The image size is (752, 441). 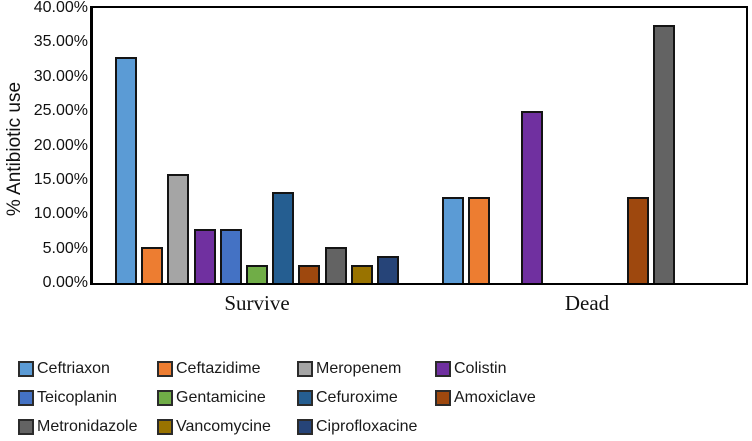 I want to click on legend-label: Amoxiclave, so click(x=495, y=397).